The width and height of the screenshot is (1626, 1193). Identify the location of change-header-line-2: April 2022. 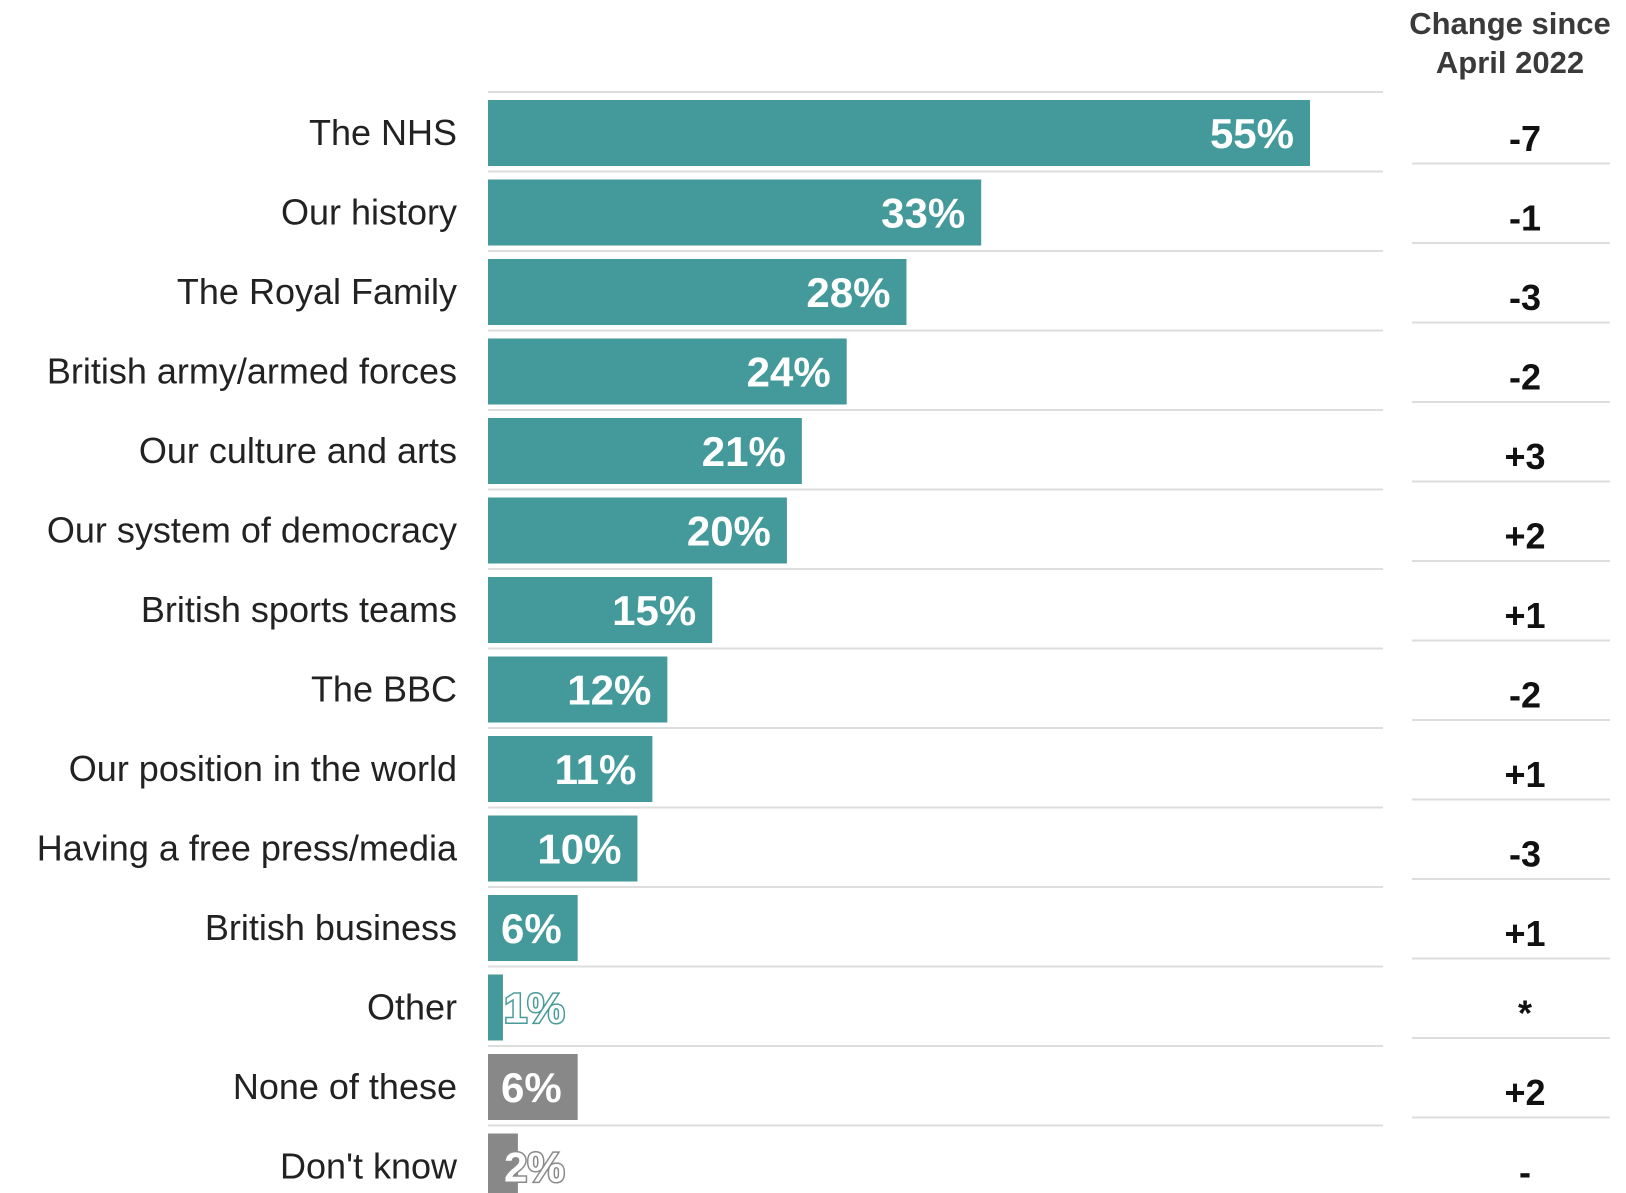
(1510, 62).